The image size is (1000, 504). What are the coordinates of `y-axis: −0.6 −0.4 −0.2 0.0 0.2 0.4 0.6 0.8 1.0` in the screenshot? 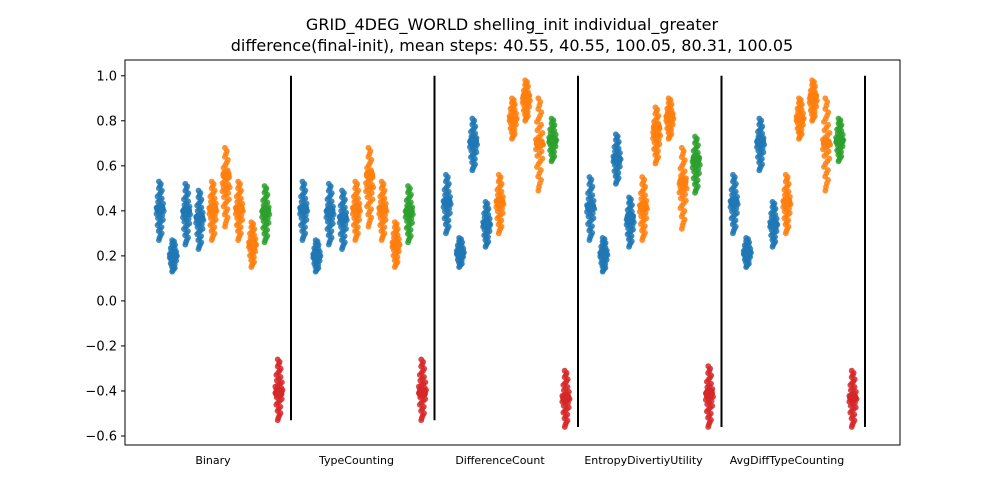 It's located at (105, 256).